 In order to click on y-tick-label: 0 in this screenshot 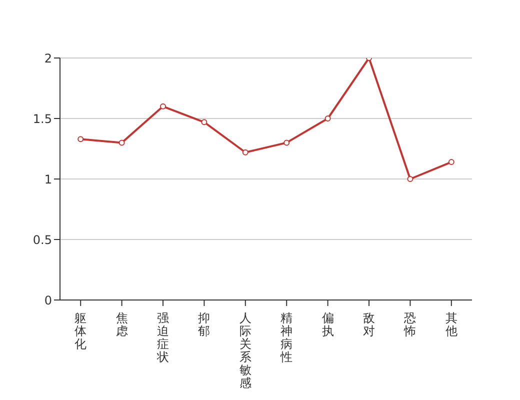, I will do `click(48, 300)`.